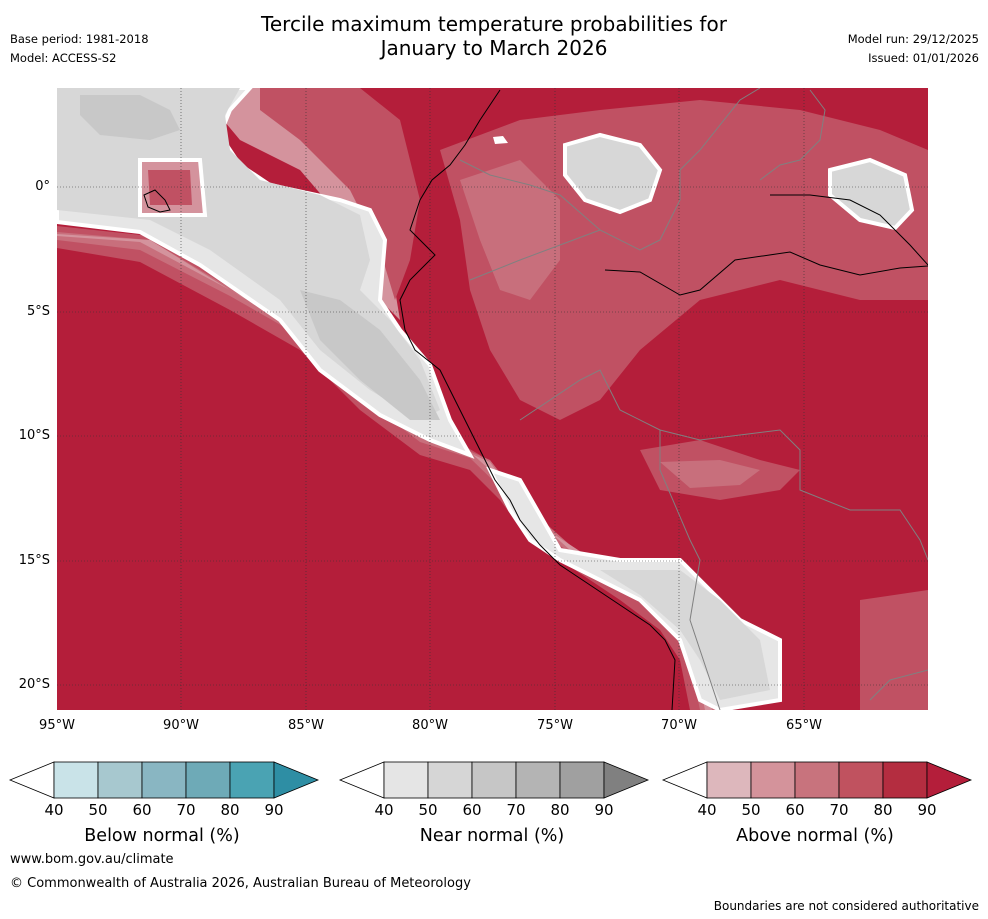 This screenshot has width=988, height=919. What do you see at coordinates (494, 48) in the screenshot?
I see `title-line-2: January to March 2026` at bounding box center [494, 48].